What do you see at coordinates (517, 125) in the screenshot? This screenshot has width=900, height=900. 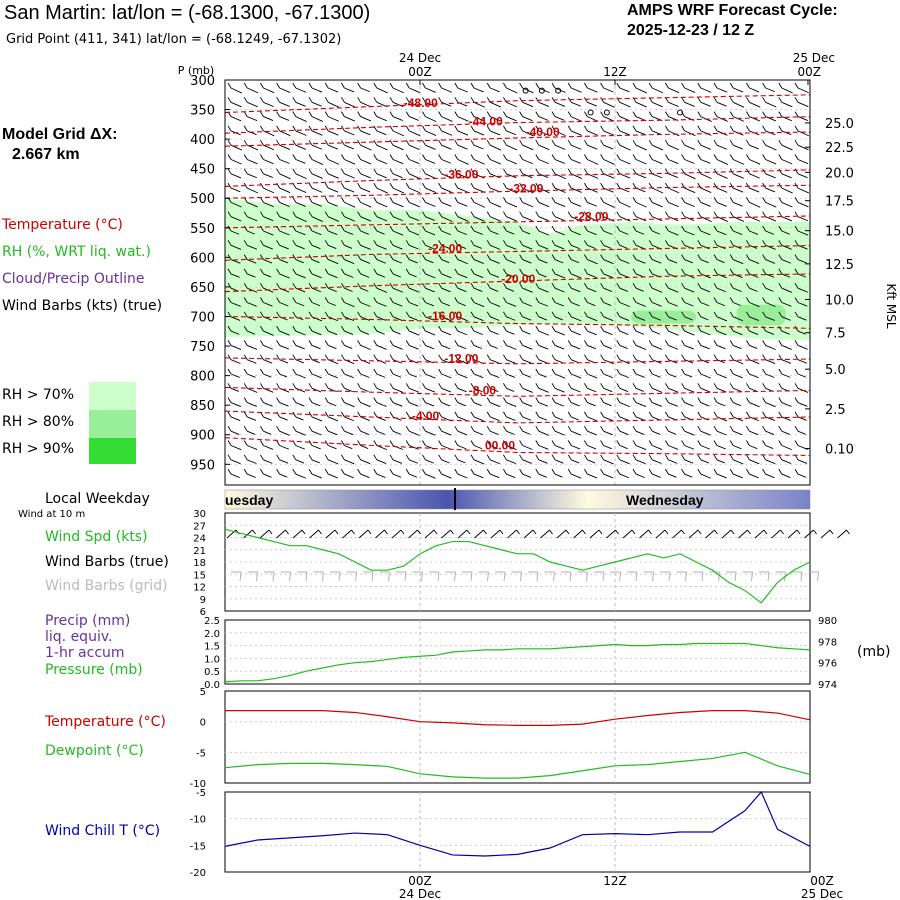 I see `isotherm-line` at bounding box center [517, 125].